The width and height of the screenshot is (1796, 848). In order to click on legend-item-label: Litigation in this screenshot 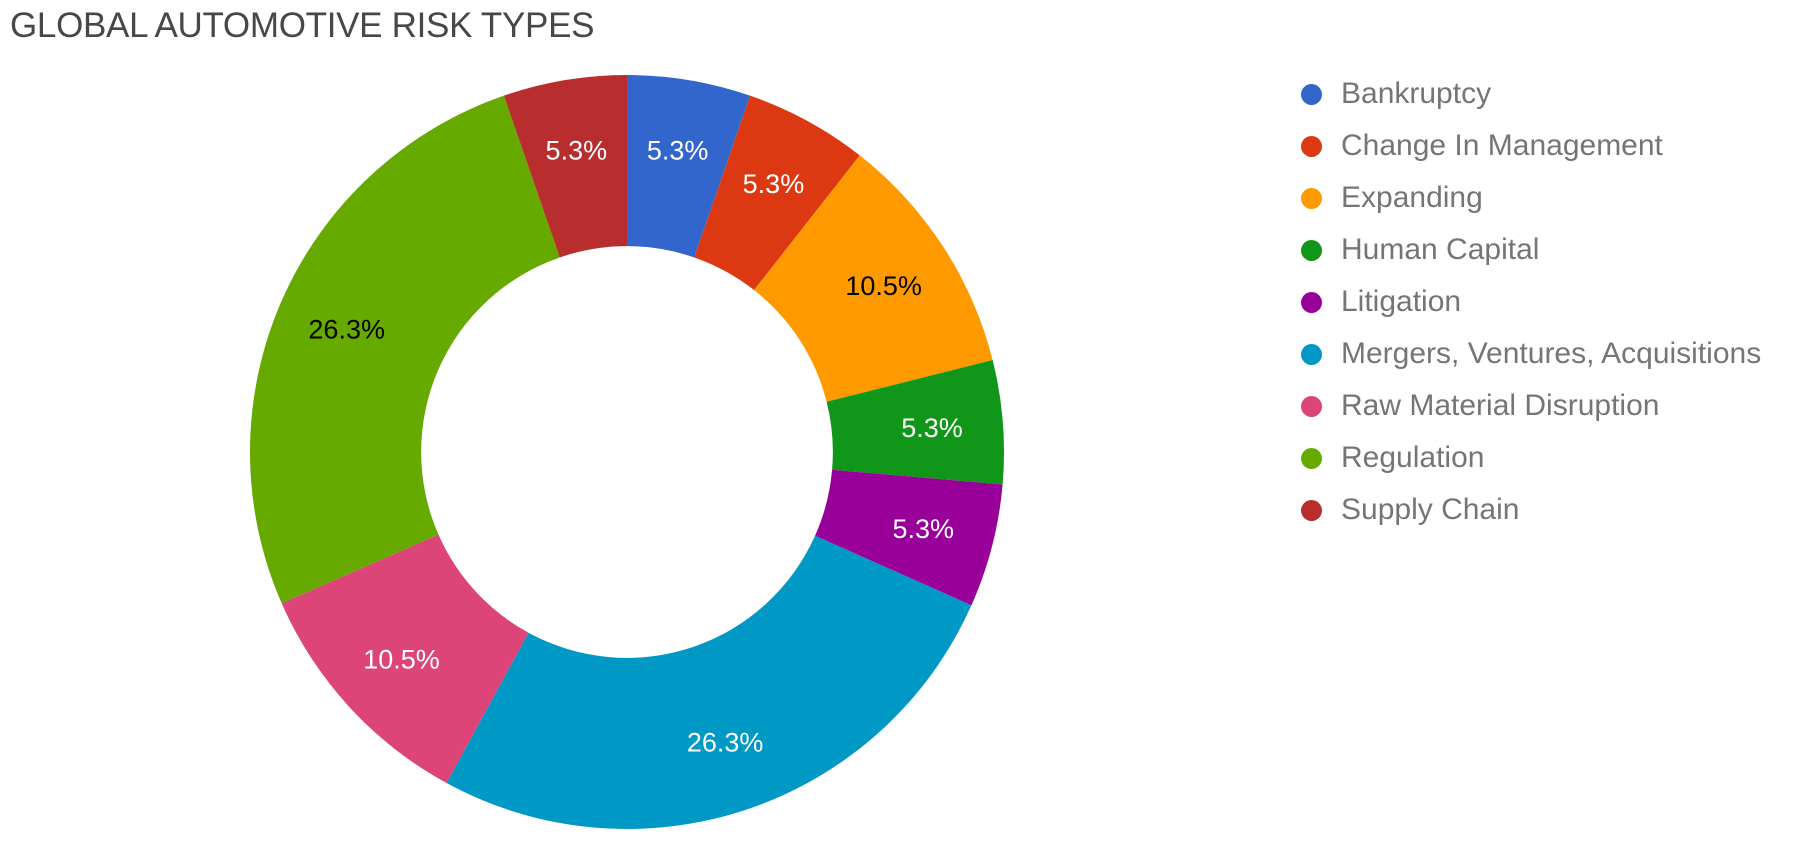, I will do `click(1401, 301)`.